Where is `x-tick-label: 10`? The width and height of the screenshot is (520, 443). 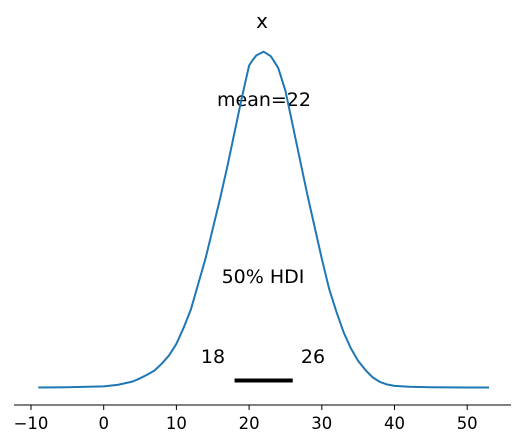
x-tick-label: 10 is located at coordinates (176, 423).